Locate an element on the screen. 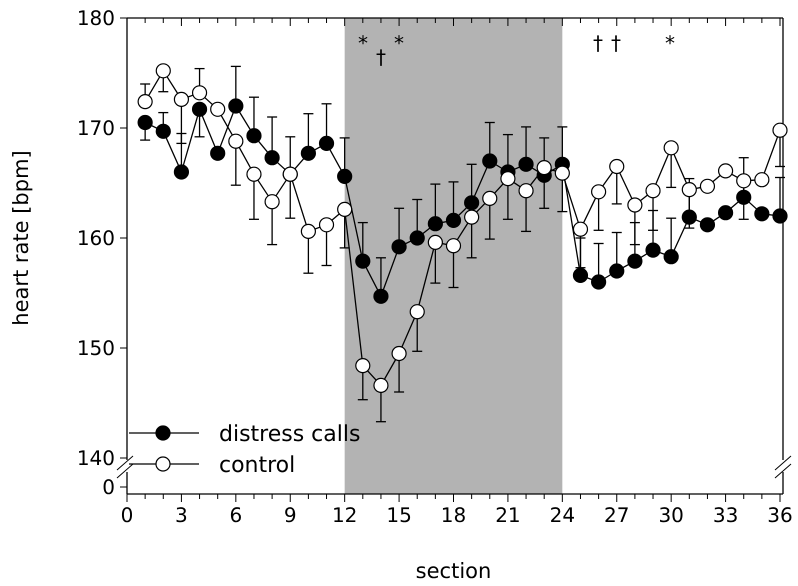 The height and width of the screenshot is (586, 798). x-tick-label: 9 is located at coordinates (290, 515).